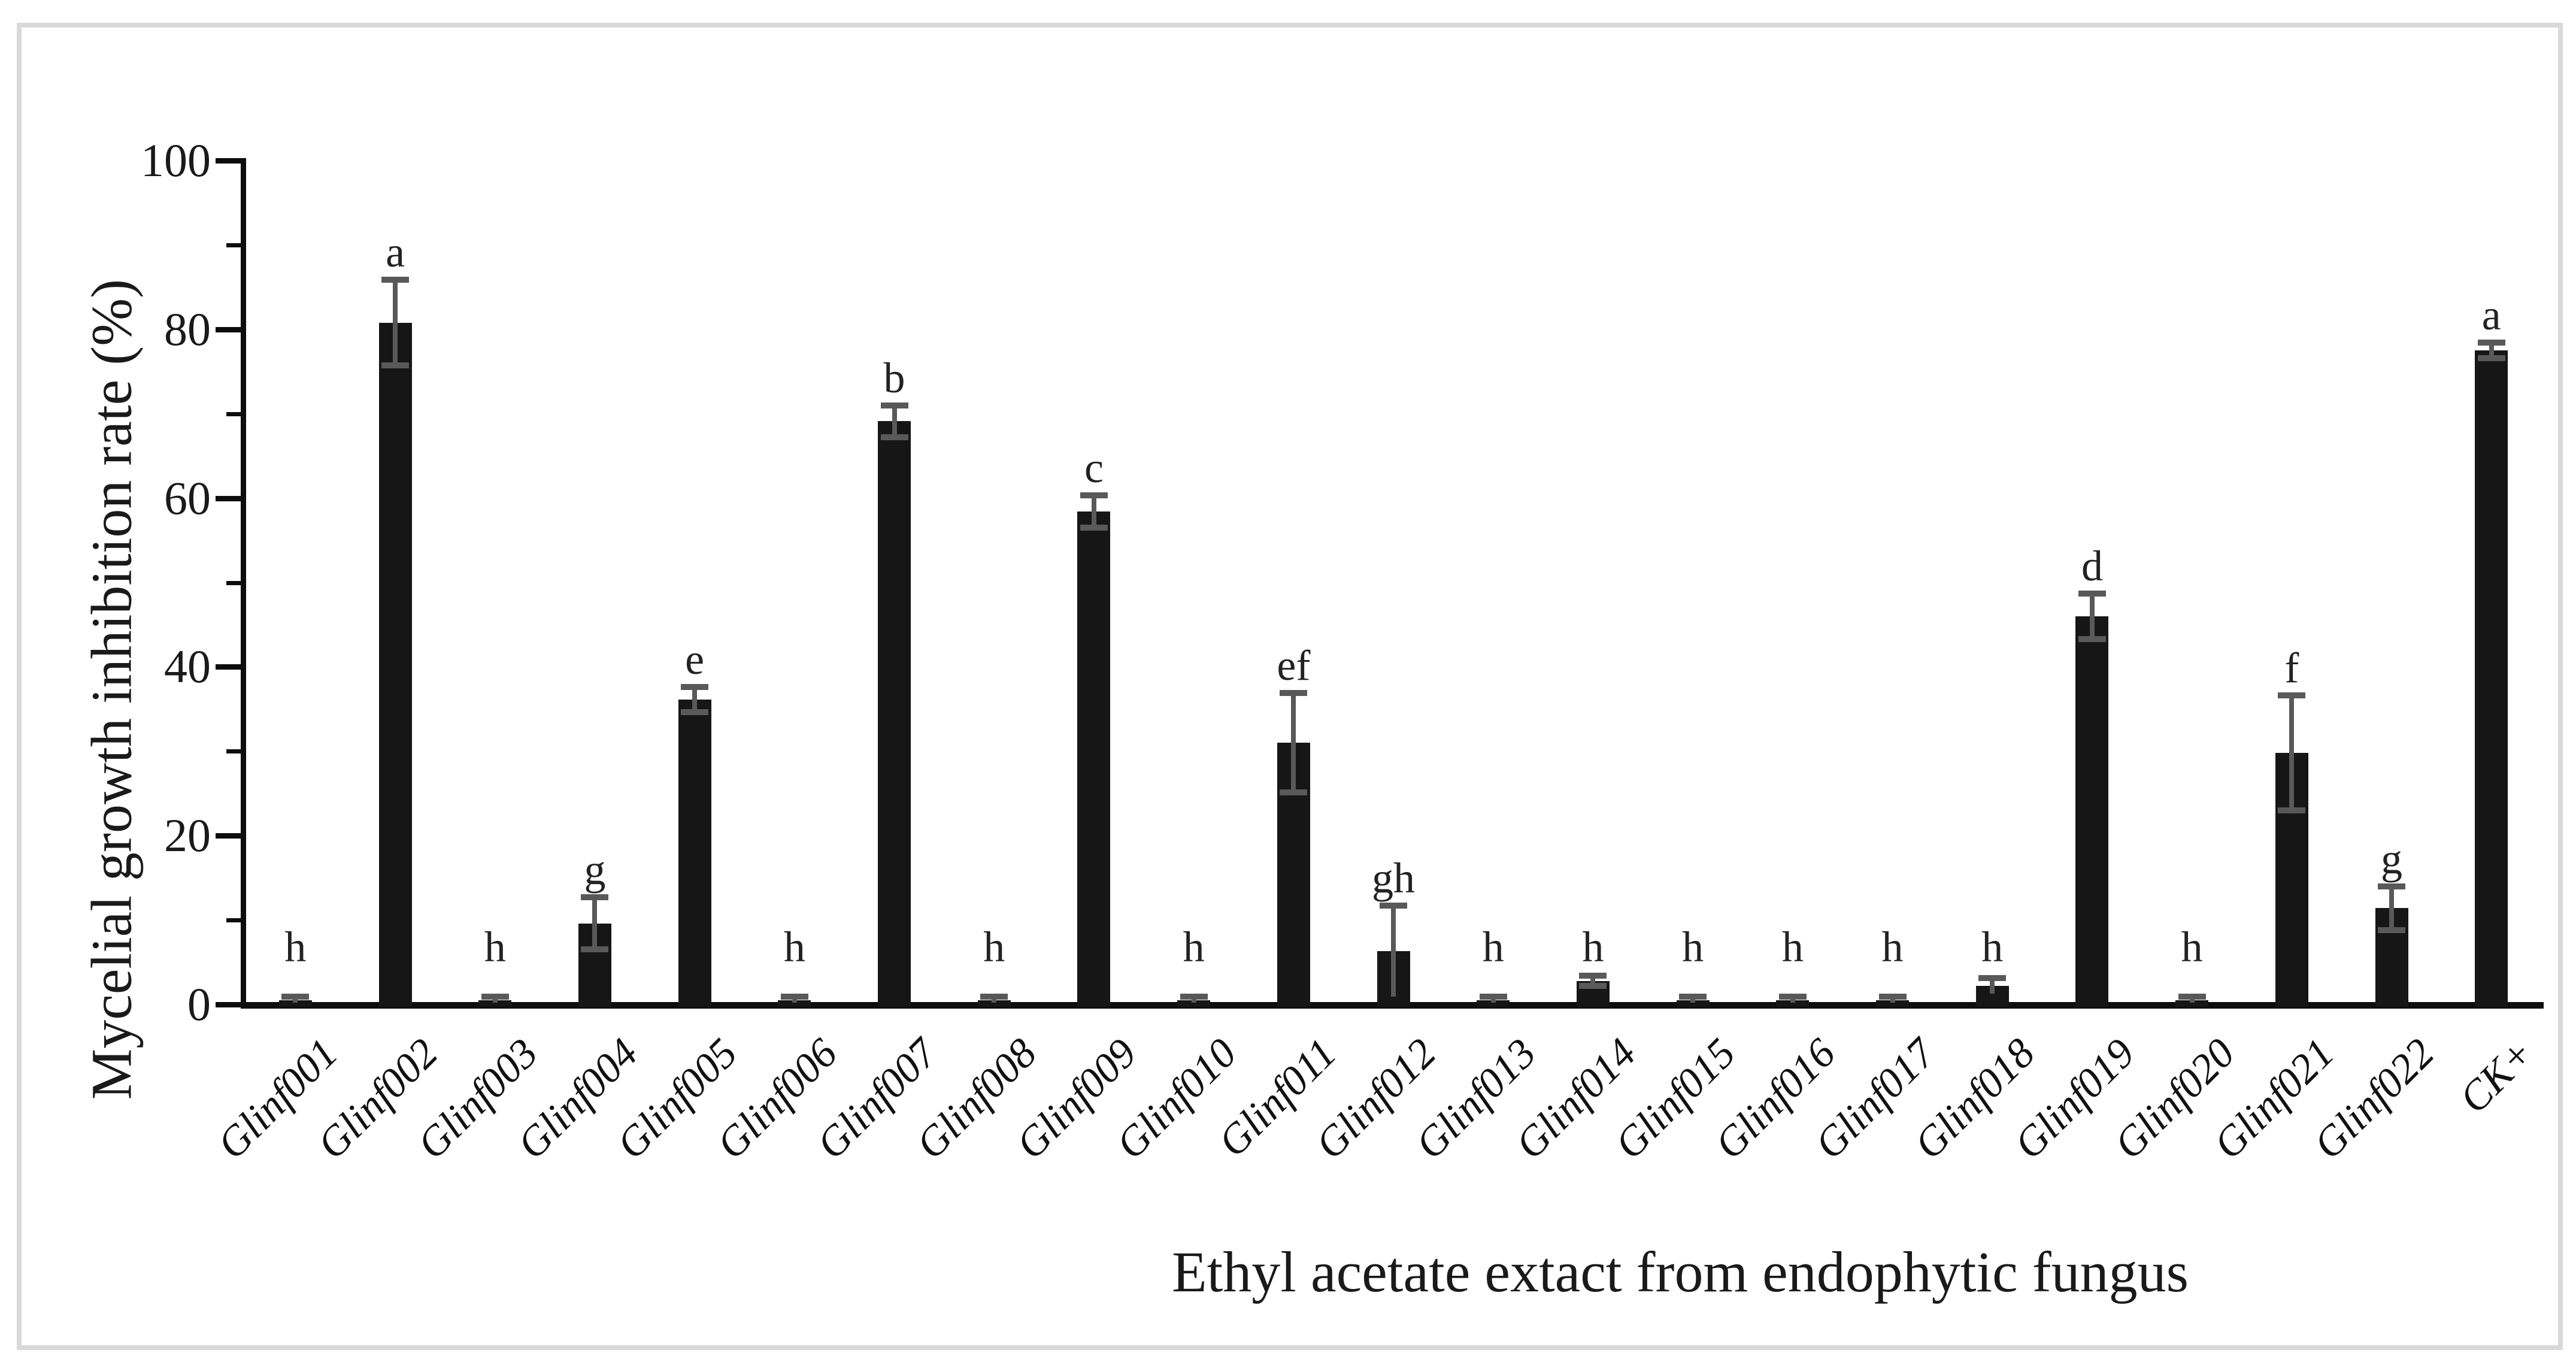  Describe the element at coordinates (2092, 565) in the screenshot. I see `sig-letter: d` at that location.